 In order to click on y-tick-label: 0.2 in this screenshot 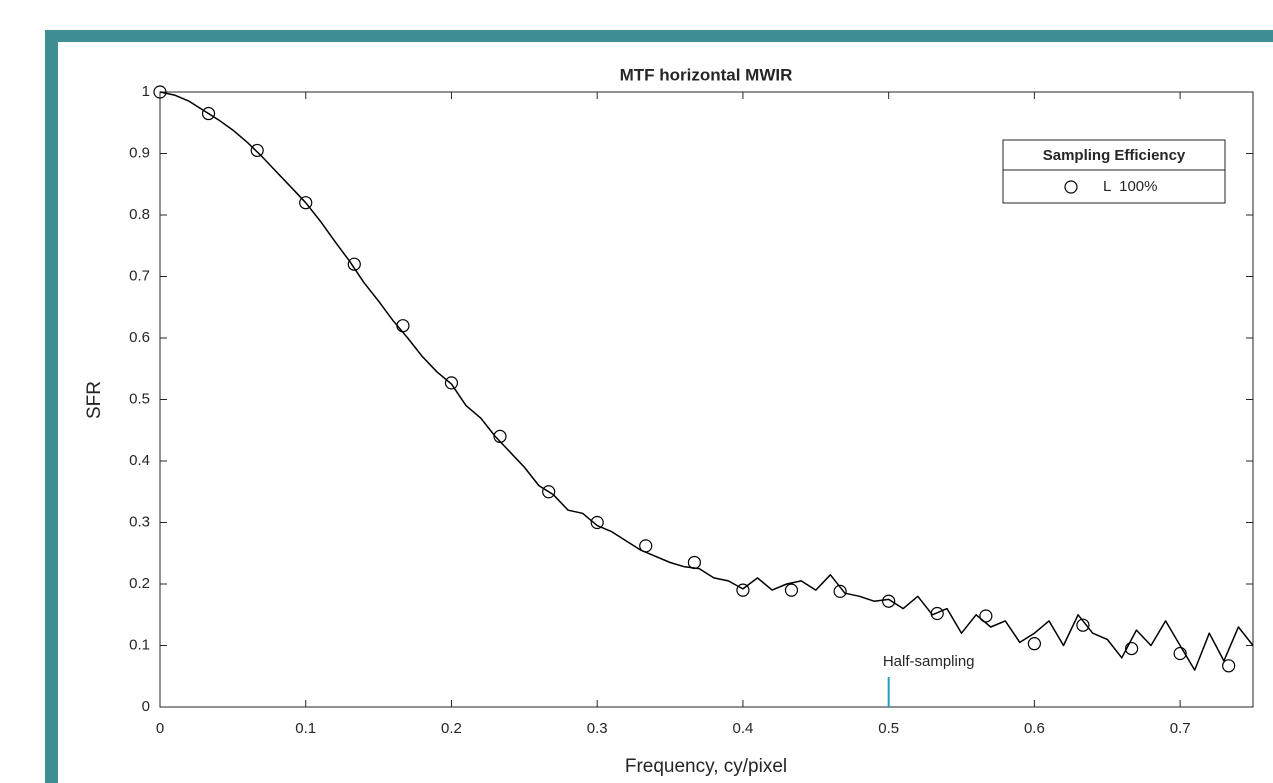, I will do `click(139, 583)`.